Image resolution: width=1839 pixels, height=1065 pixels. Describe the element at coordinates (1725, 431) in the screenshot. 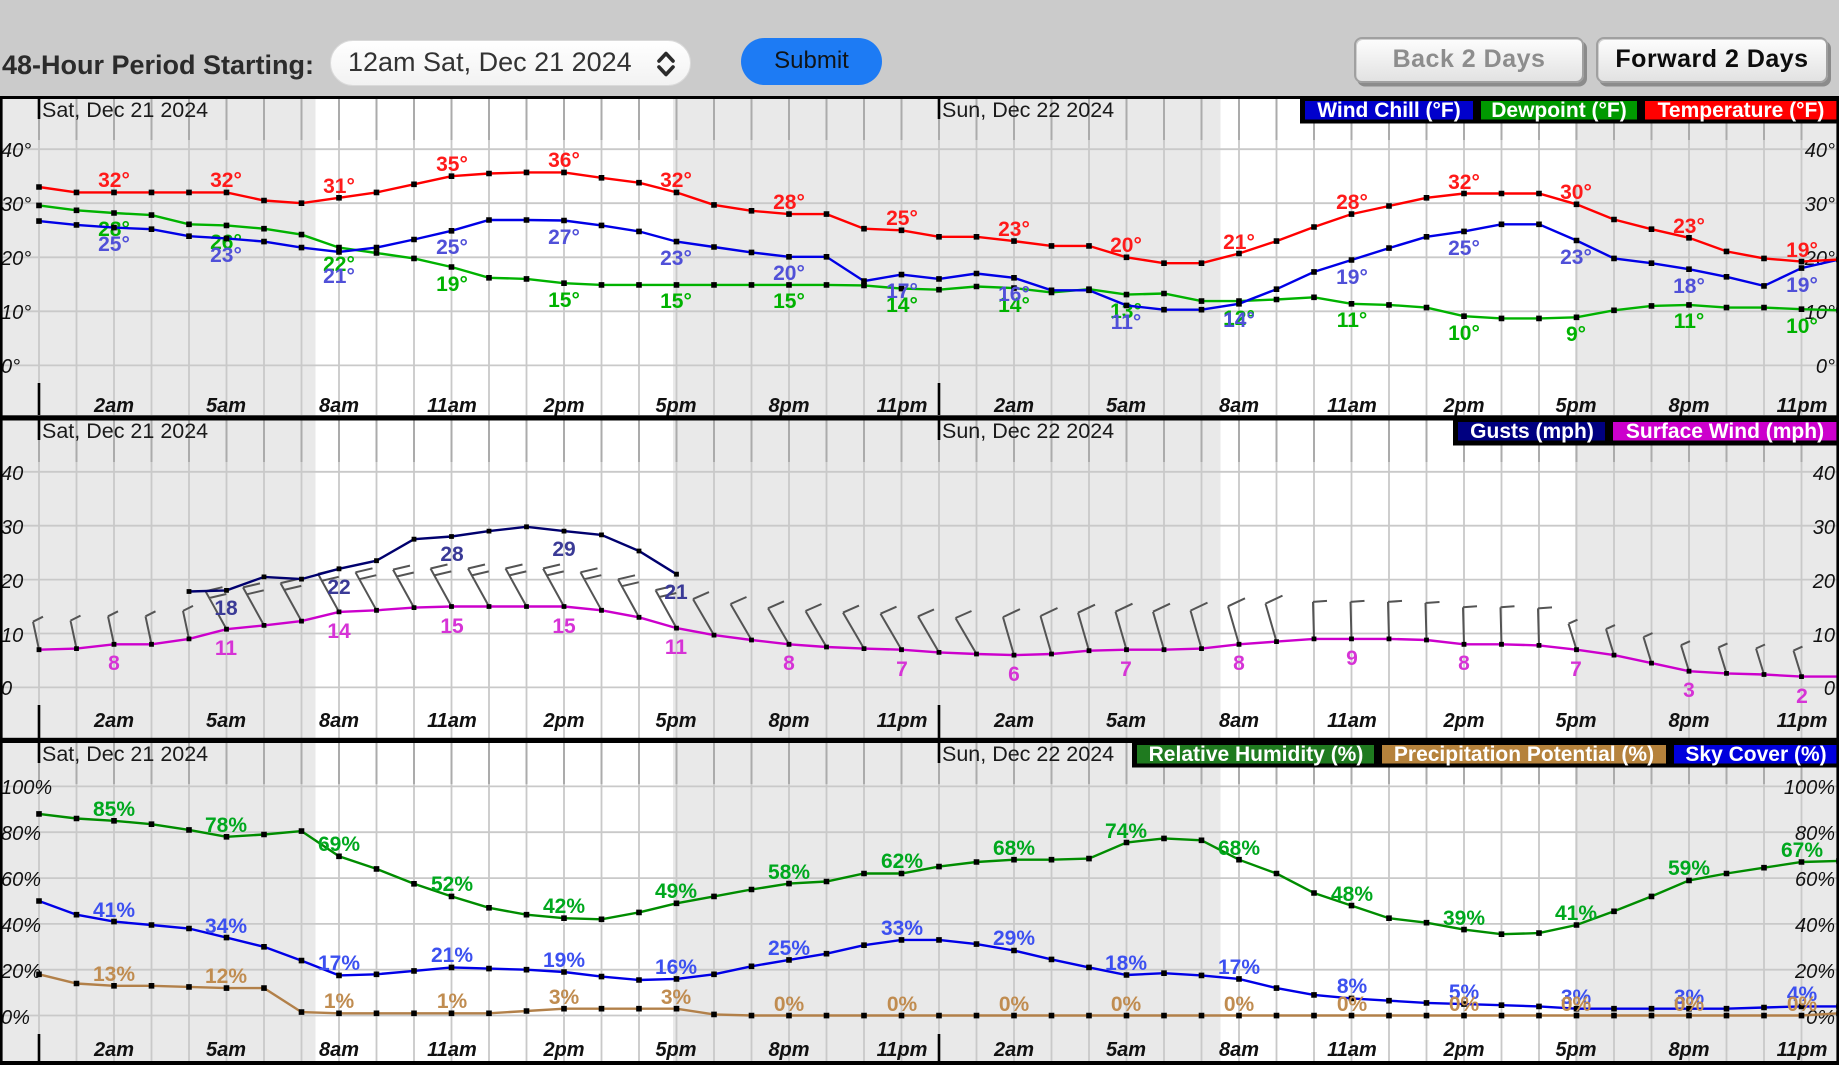

I see `svg-text: Surface Wind (mph)` at that location.